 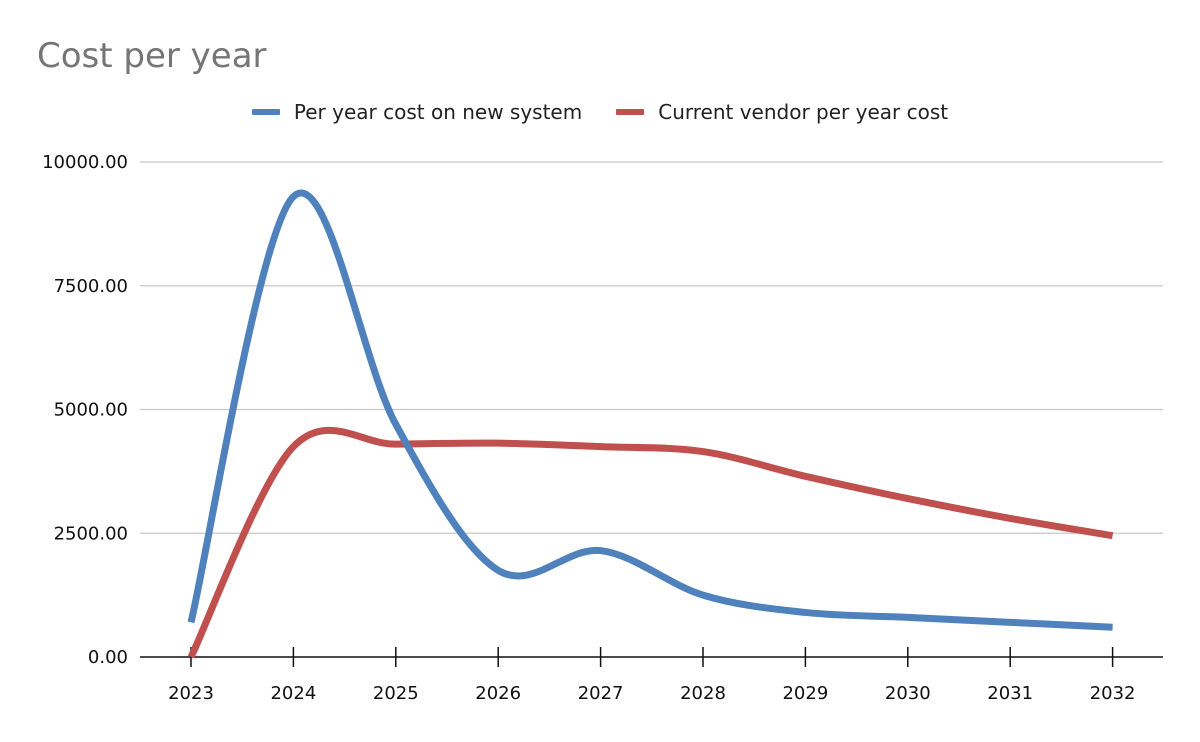 I want to click on y-tick-label-1: 2500.00, so click(x=91, y=533).